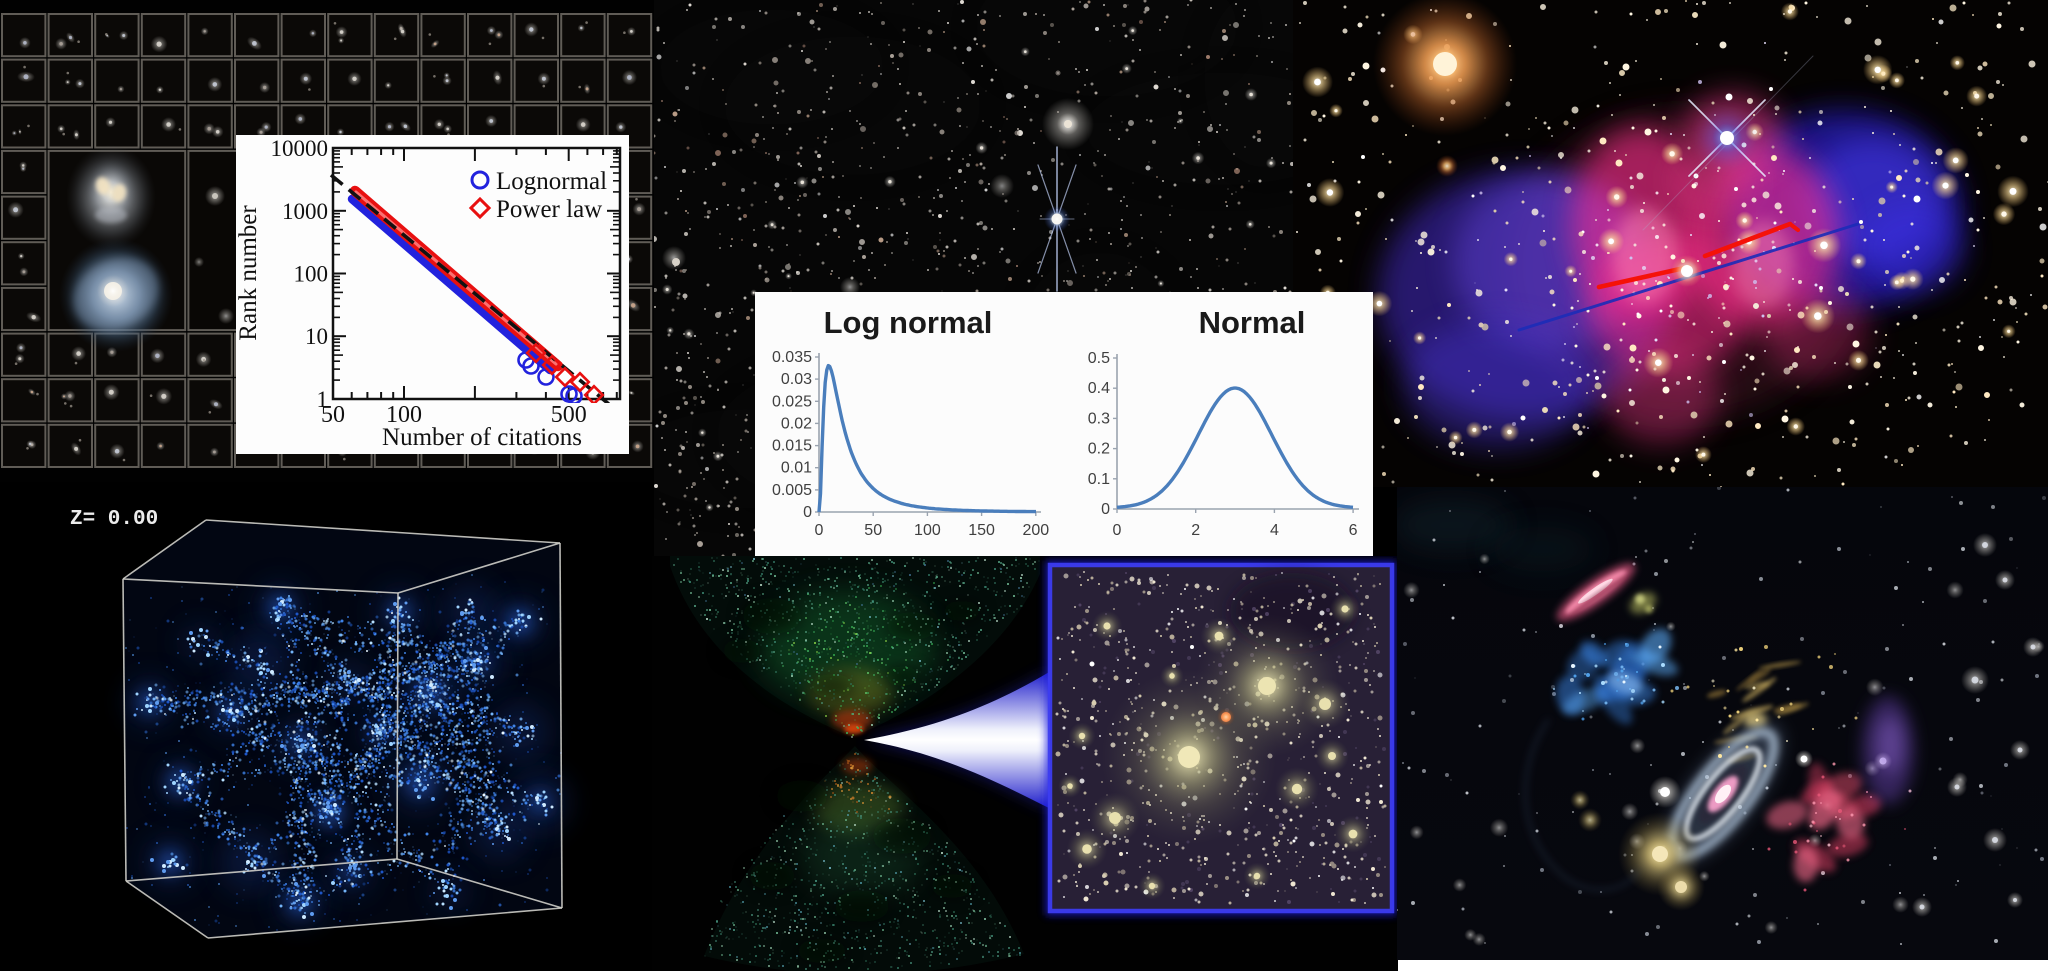 Image resolution: width=2048 pixels, height=971 pixels. I want to click on svg-text: 0.005, so click(792, 490).